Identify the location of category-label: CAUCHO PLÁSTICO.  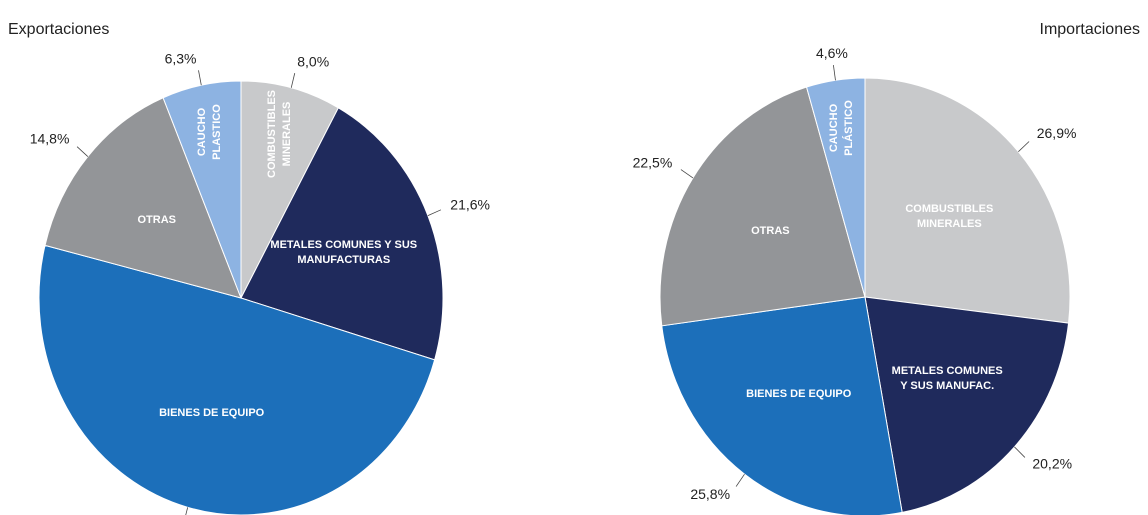
(841, 128).